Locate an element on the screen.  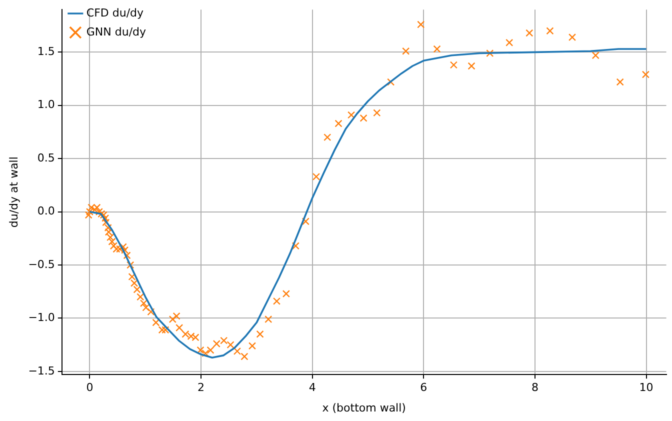
y-tick-label: 0.0 is located at coordinates (46, 211).